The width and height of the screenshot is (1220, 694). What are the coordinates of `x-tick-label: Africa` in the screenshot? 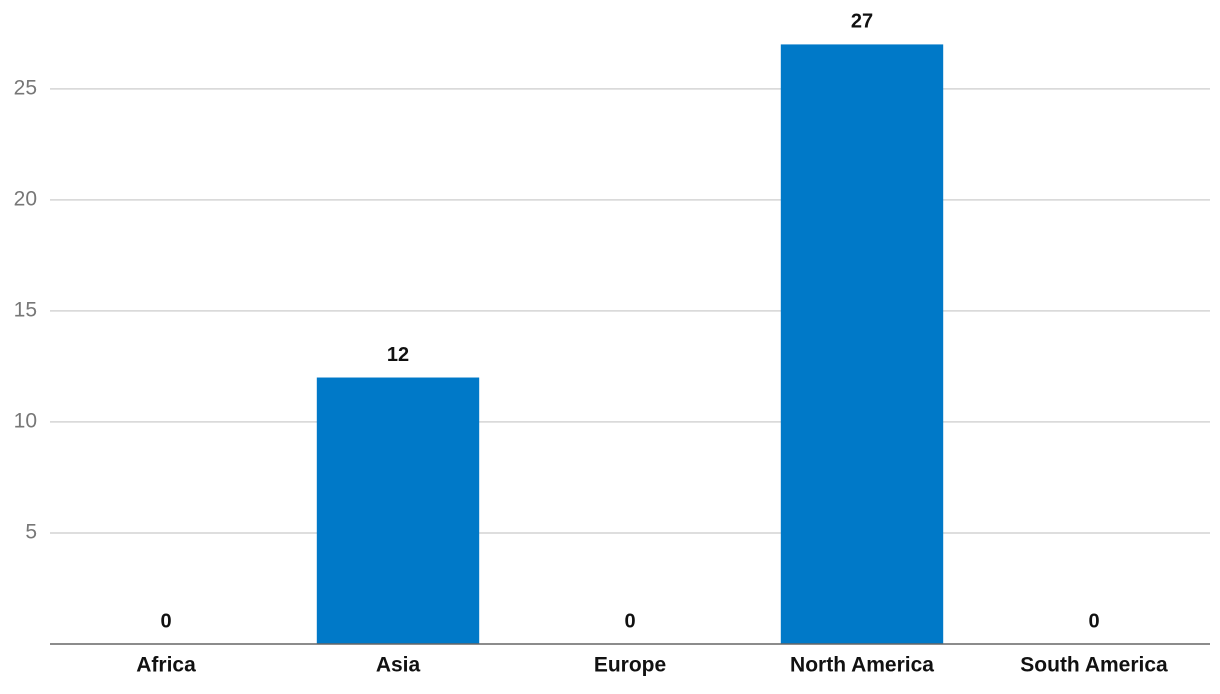 It's located at (166, 665).